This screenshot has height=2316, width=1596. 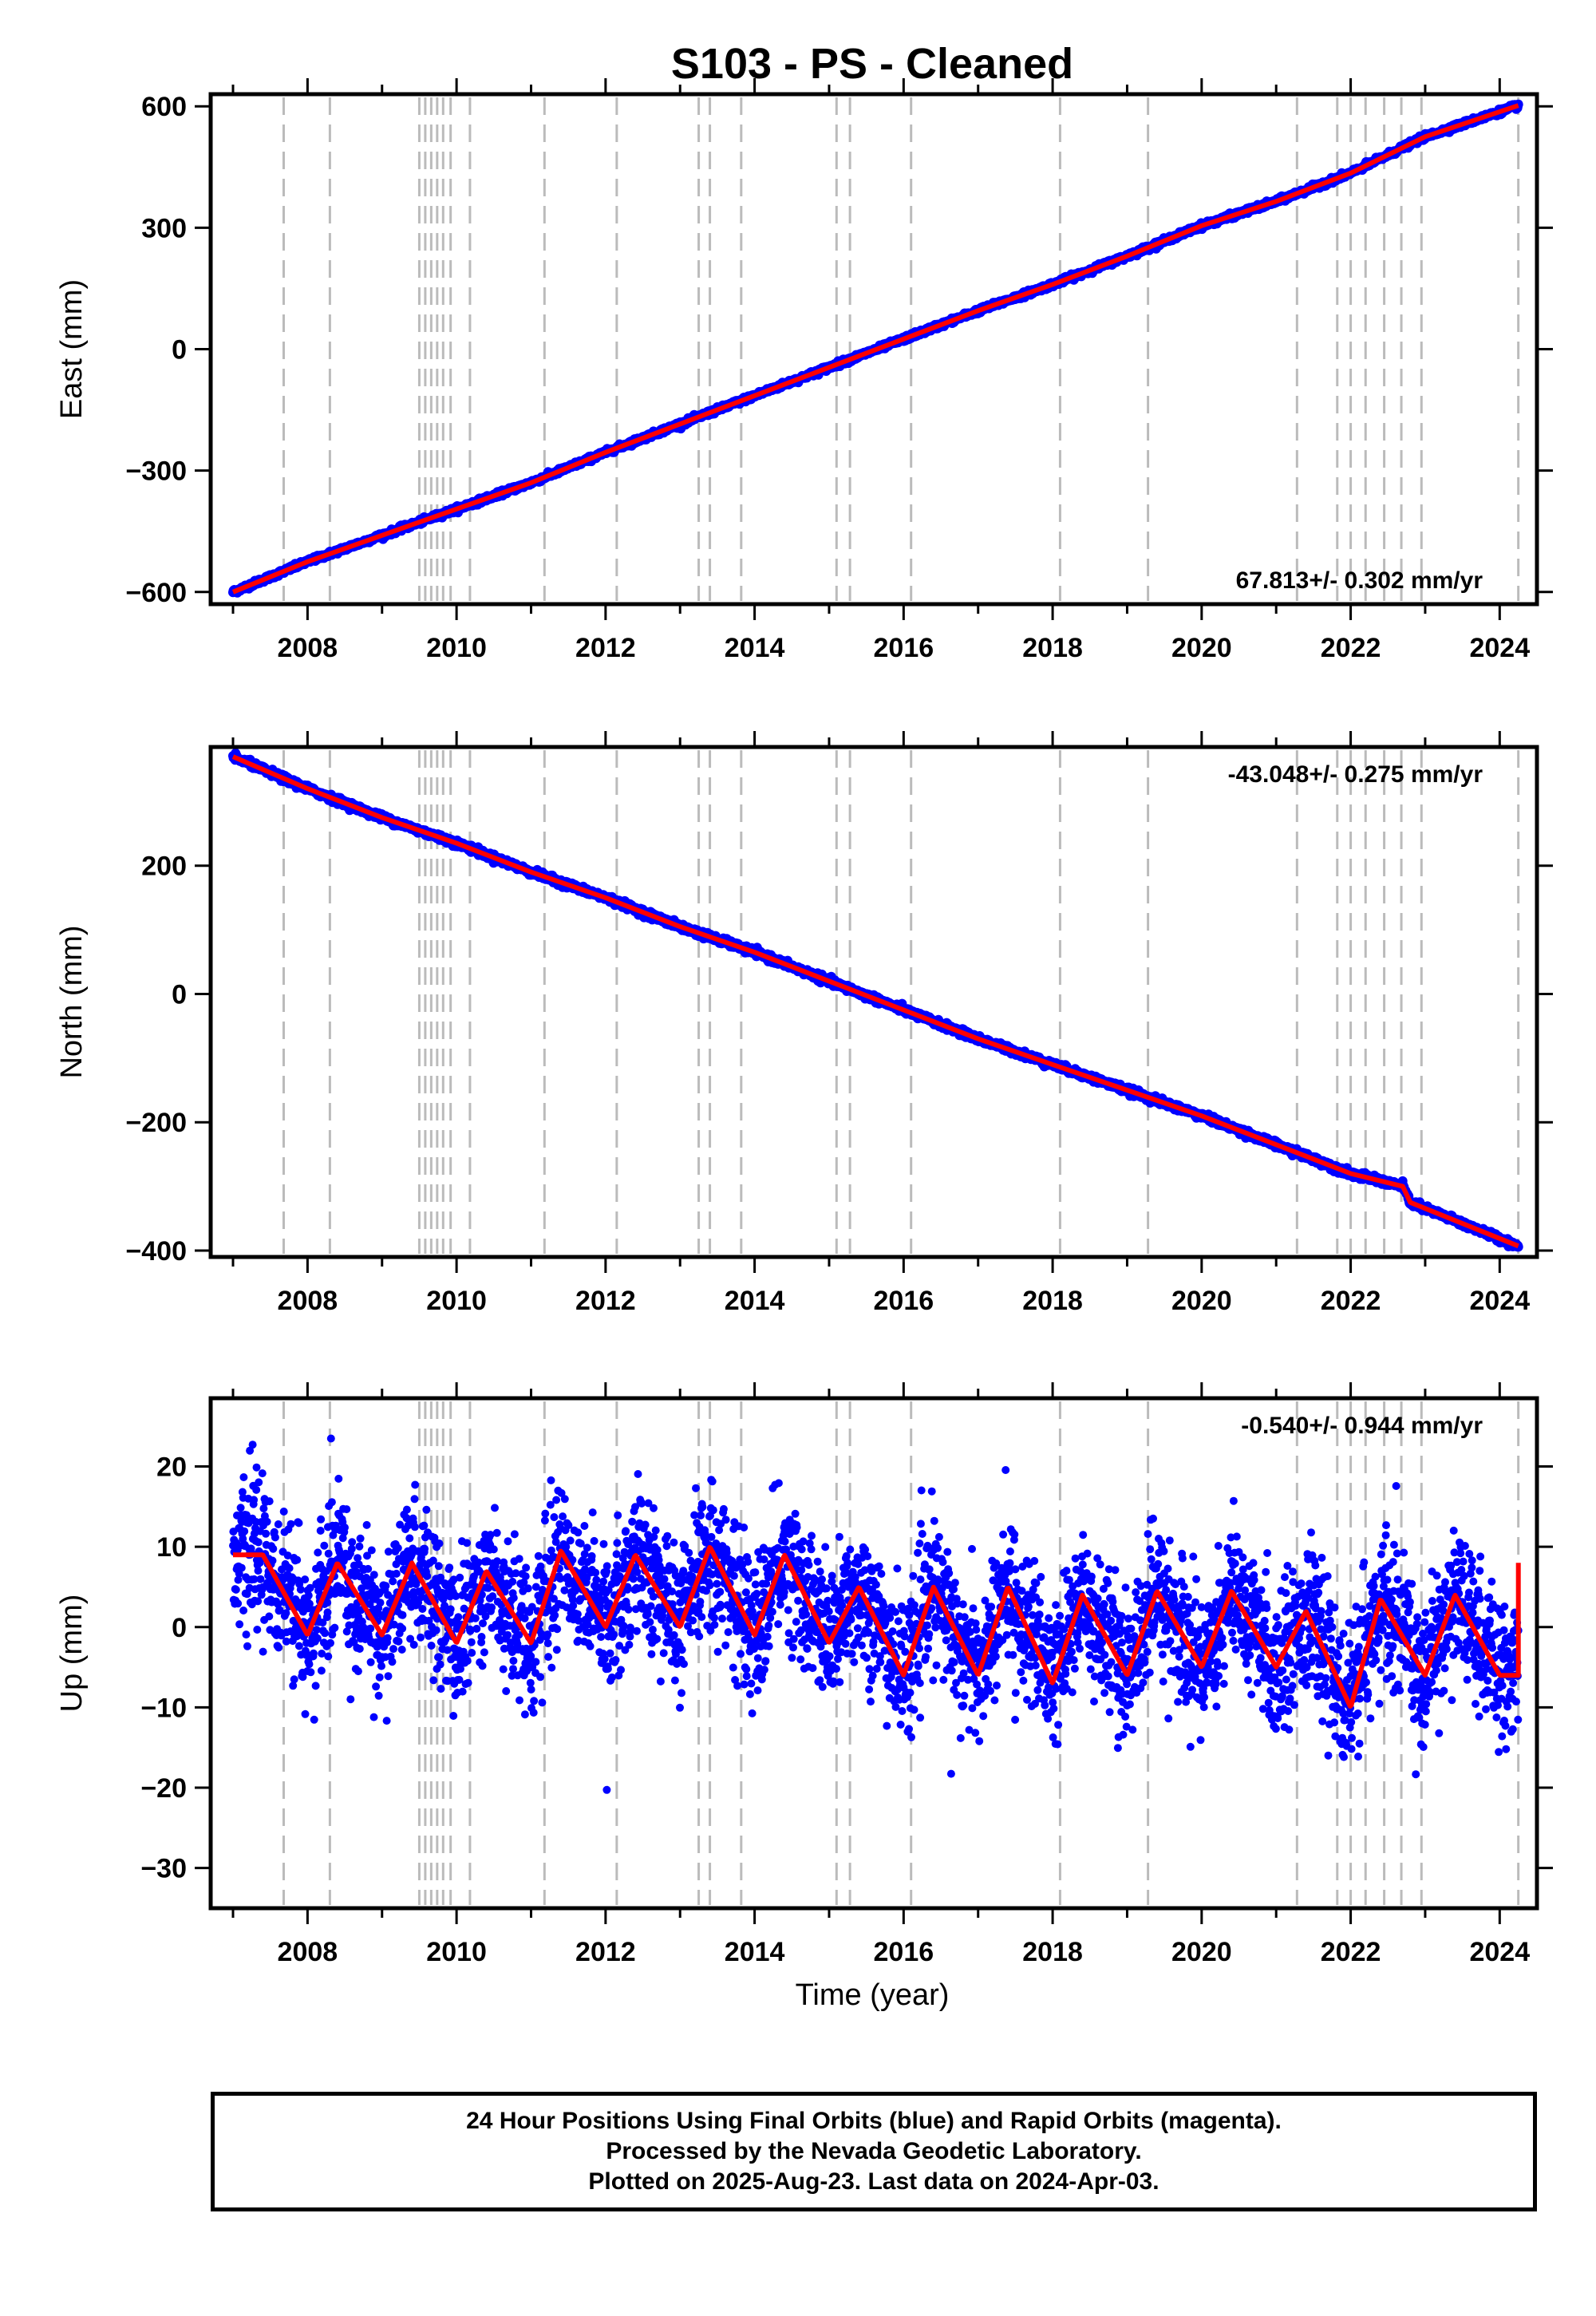 What do you see at coordinates (72, 349) in the screenshot?
I see `east-y-axis-label: East (mm)` at bounding box center [72, 349].